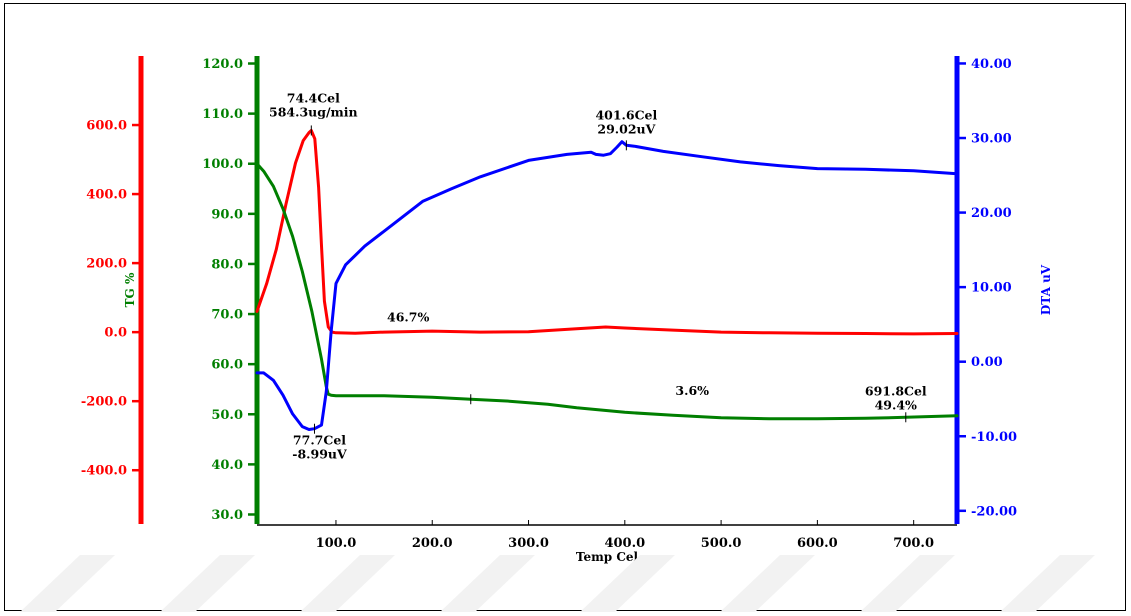 The height and width of the screenshot is (616, 1131). Describe the element at coordinates (227, 264) in the screenshot. I see `tg-tick-label: 80.0` at that location.